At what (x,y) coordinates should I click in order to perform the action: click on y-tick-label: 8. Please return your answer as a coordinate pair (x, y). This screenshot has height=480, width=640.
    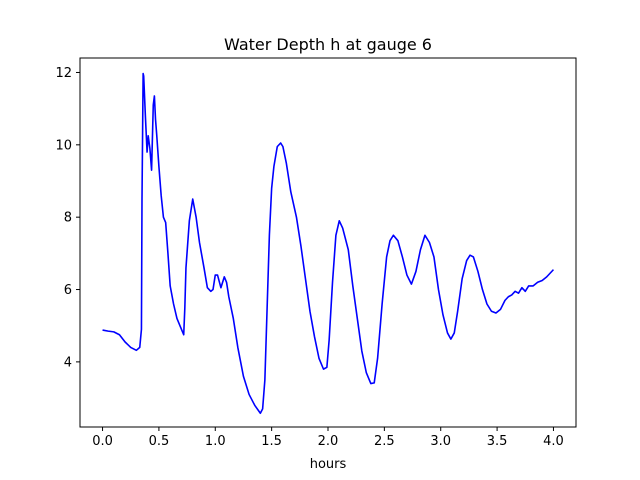
    Looking at the image, I should click on (68, 218).